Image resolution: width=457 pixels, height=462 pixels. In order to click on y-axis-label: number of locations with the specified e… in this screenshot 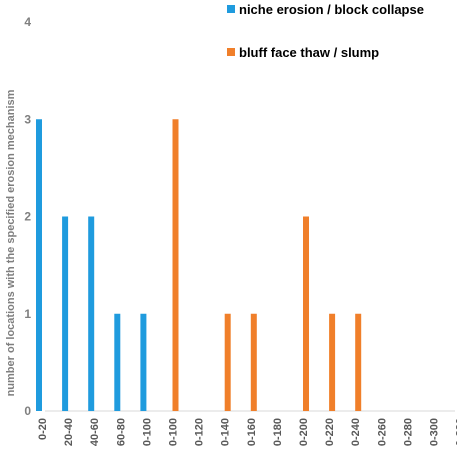, I will do `click(11, 242)`.